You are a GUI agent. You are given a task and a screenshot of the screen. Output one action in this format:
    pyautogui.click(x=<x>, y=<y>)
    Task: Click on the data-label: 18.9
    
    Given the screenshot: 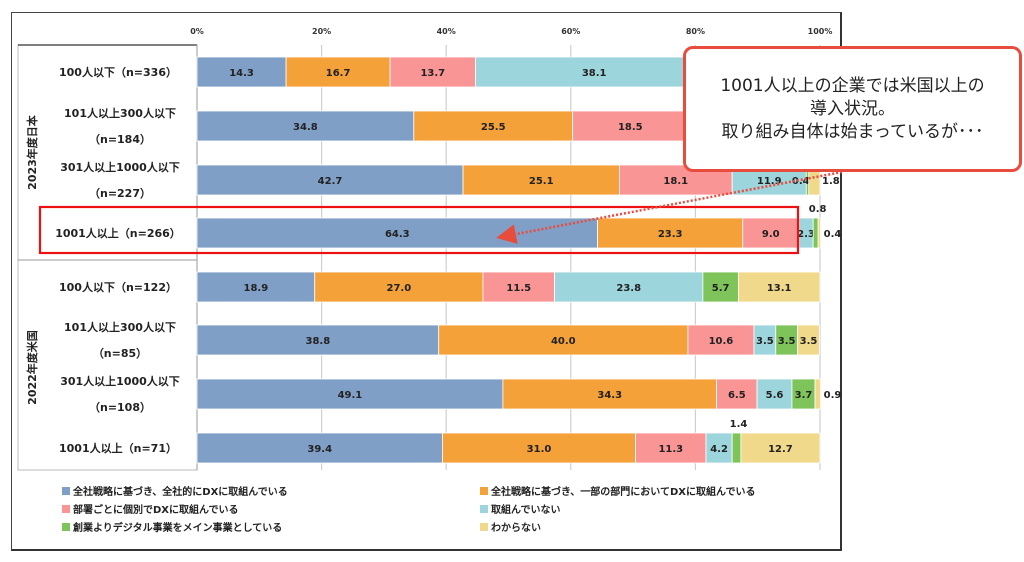 What is the action you would take?
    pyautogui.click(x=256, y=288)
    